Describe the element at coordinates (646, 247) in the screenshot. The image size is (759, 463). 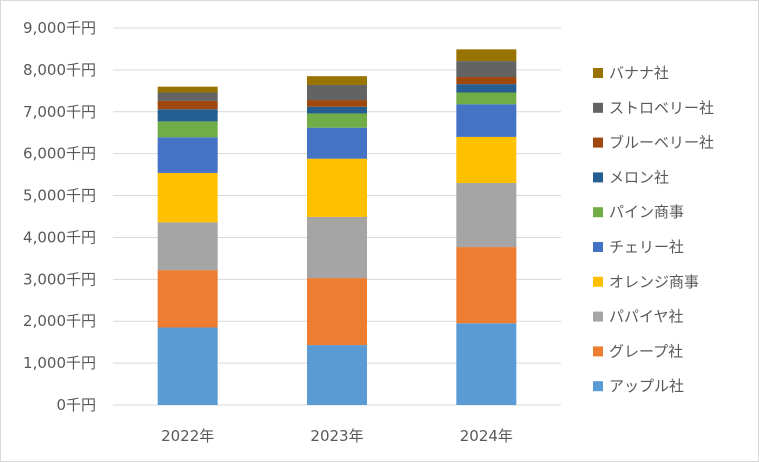
I see `legend-label: チェリー社` at that location.